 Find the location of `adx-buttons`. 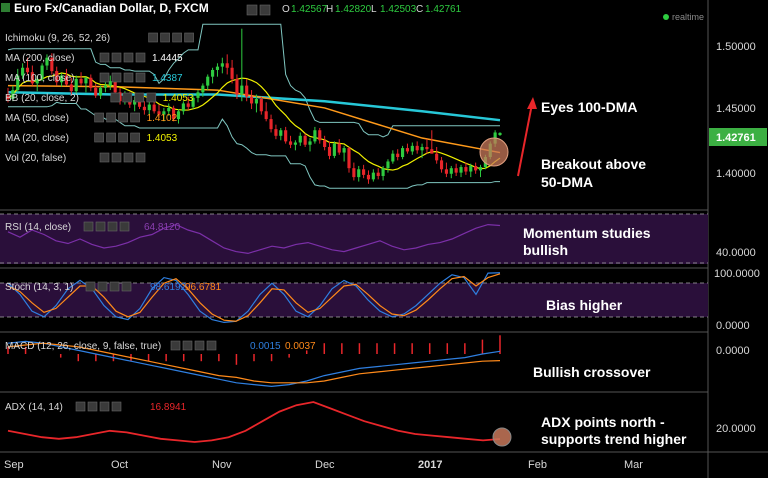

adx-buttons is located at coordinates (98, 406).